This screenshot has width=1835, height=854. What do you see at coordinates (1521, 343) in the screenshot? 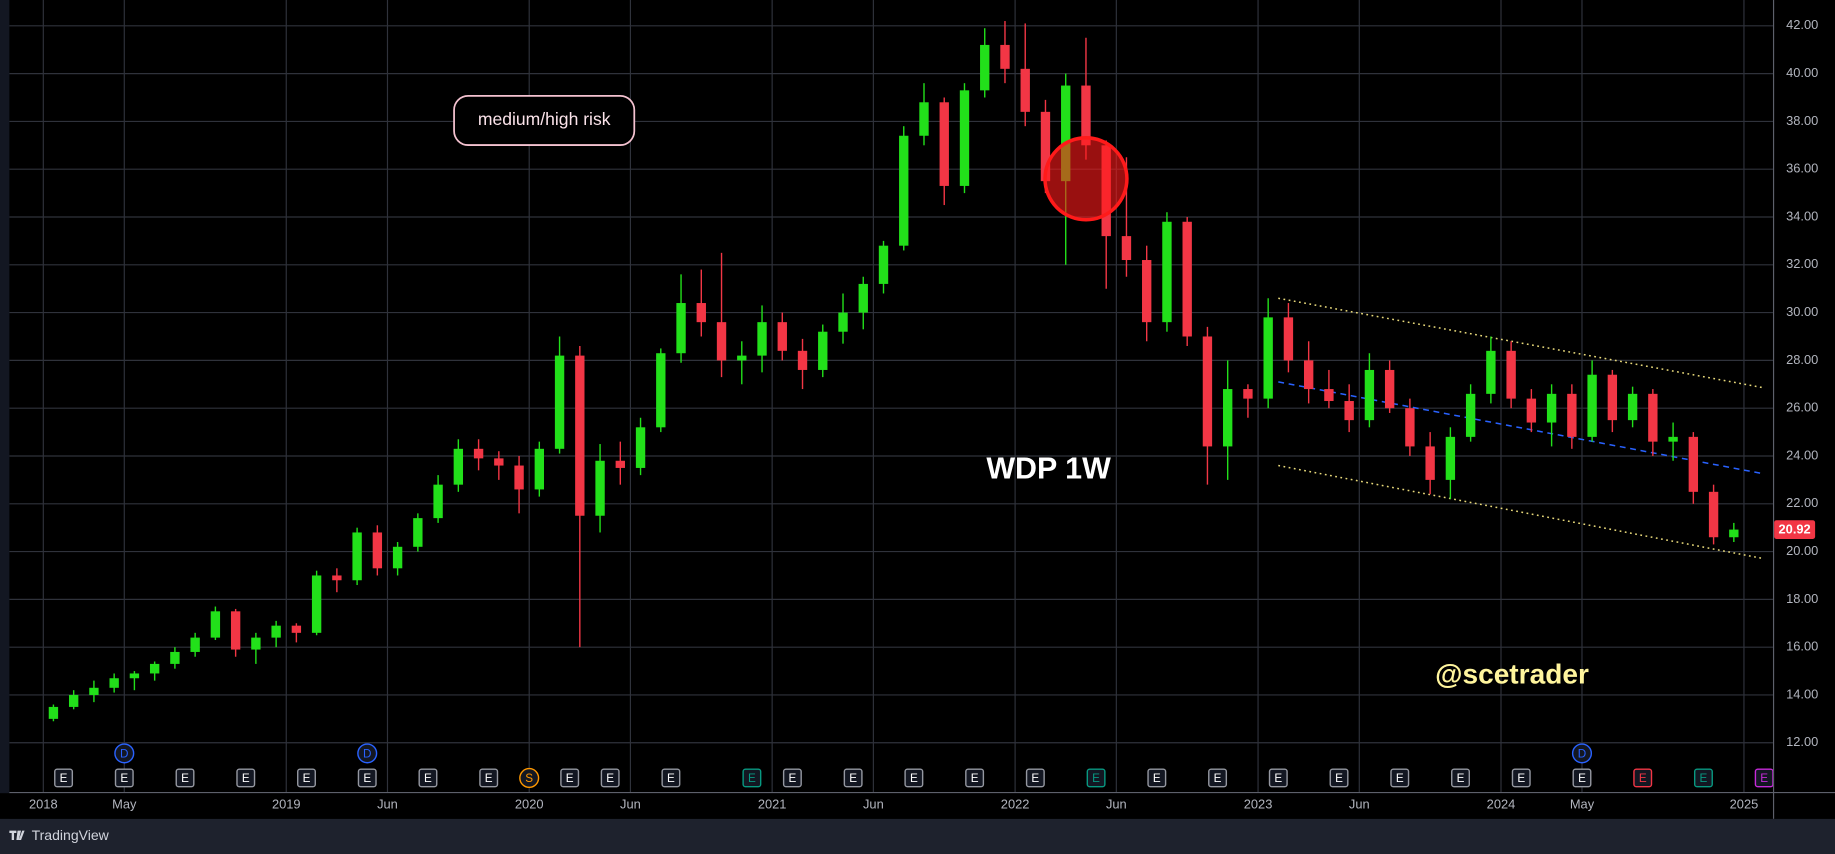
I see `trendline` at bounding box center [1521, 343].